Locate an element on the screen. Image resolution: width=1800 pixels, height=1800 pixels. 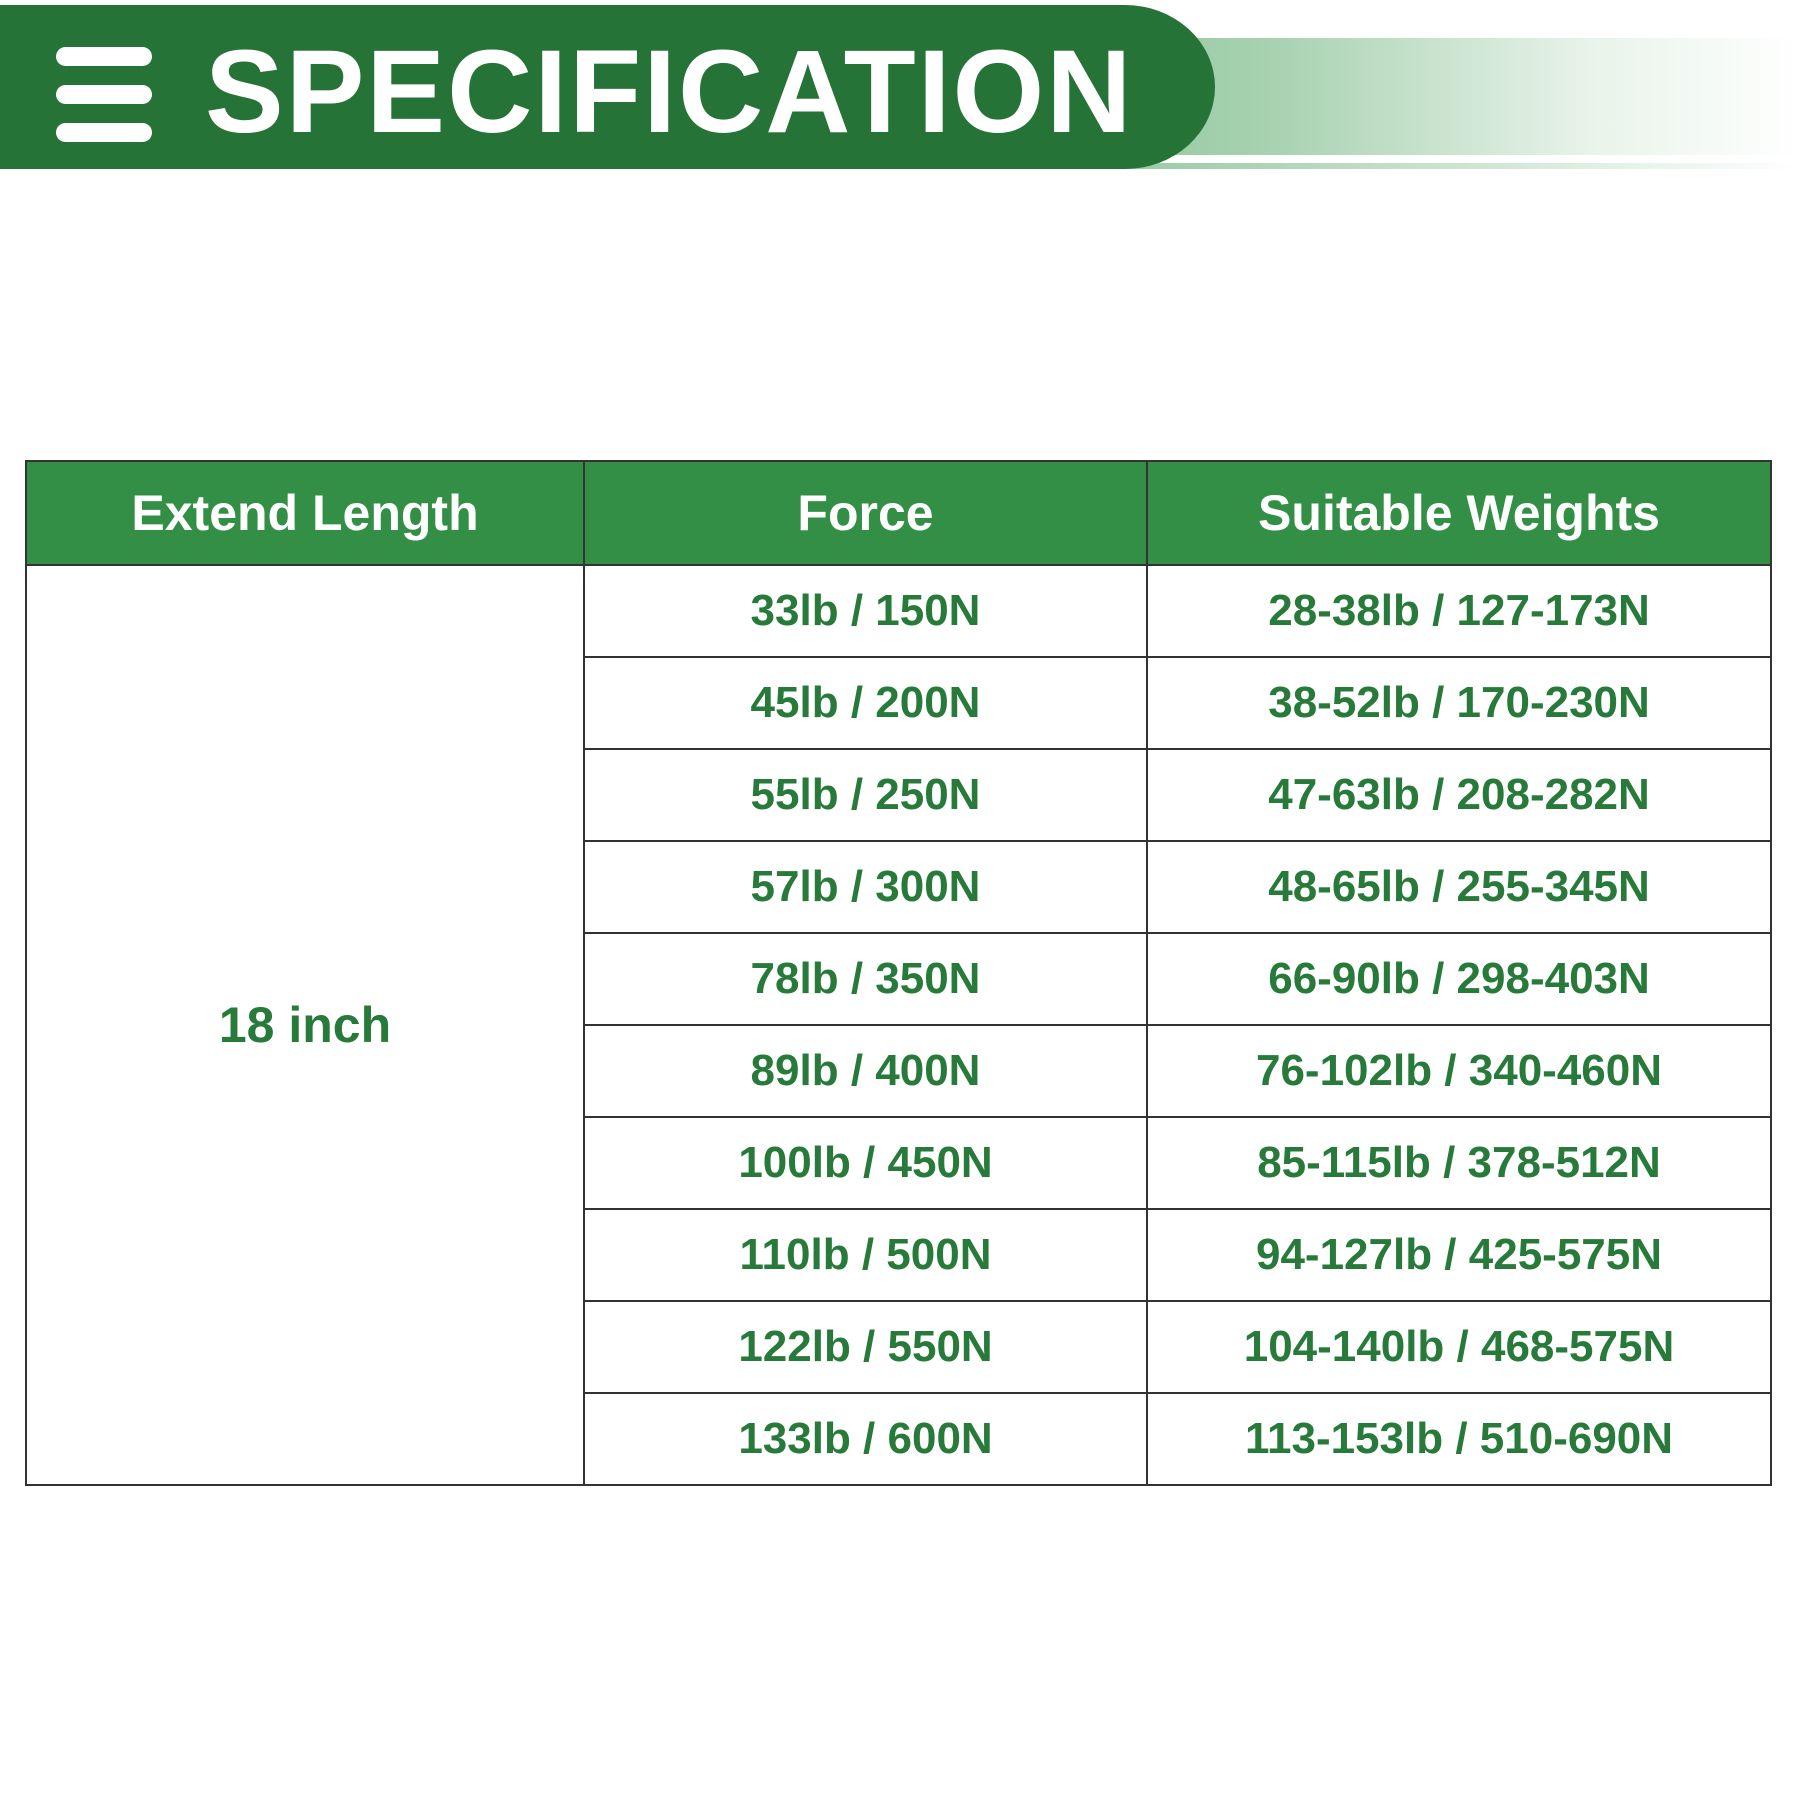
table-row: 78lb / 350N 66-90lb / 298-403N is located at coordinates (899, 979).